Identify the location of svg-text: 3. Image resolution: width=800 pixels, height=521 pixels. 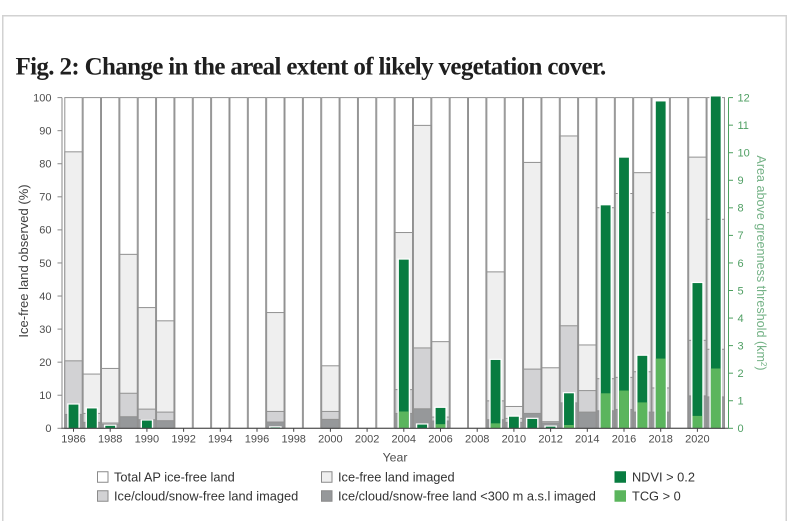
(741, 346).